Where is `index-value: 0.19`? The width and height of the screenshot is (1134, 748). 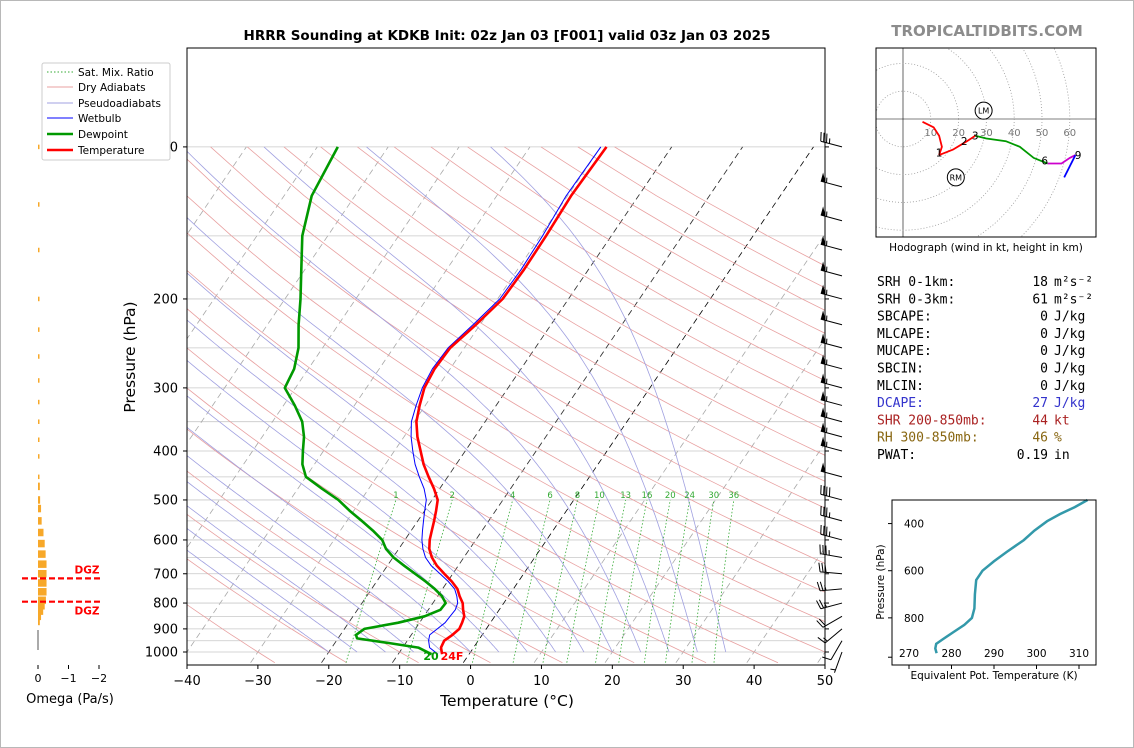
index-value: 0.19 is located at coordinates (1032, 455).